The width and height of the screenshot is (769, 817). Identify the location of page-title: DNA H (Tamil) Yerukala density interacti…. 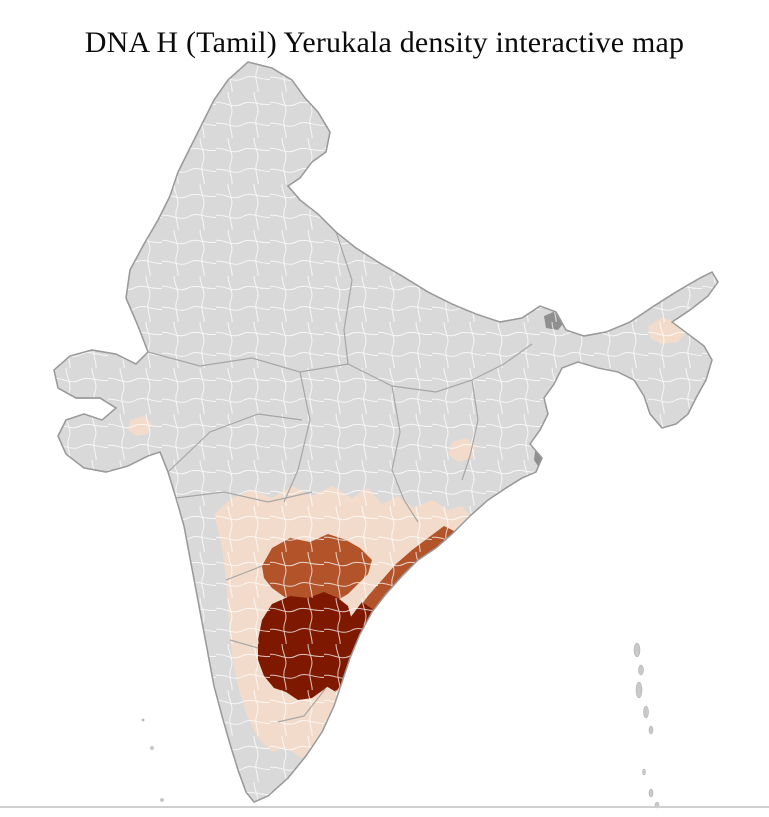
(384, 43).